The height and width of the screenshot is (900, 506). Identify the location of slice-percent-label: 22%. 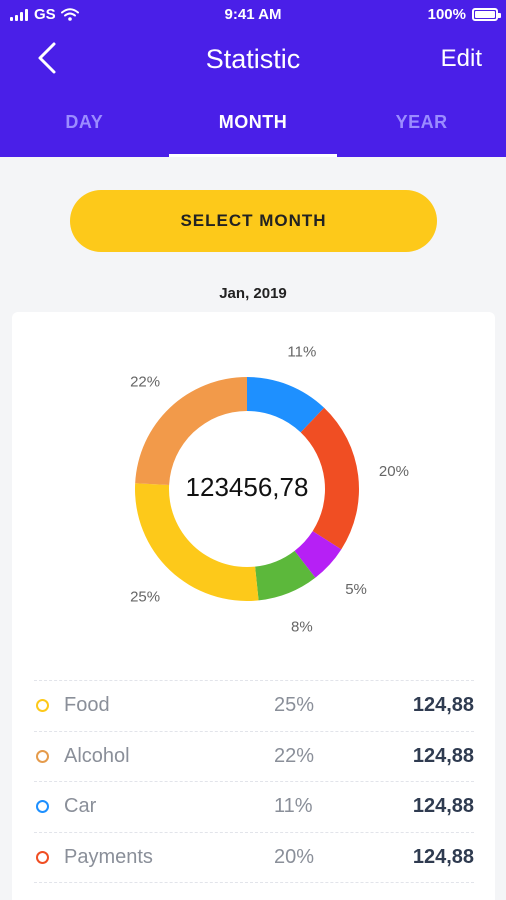
(145, 382).